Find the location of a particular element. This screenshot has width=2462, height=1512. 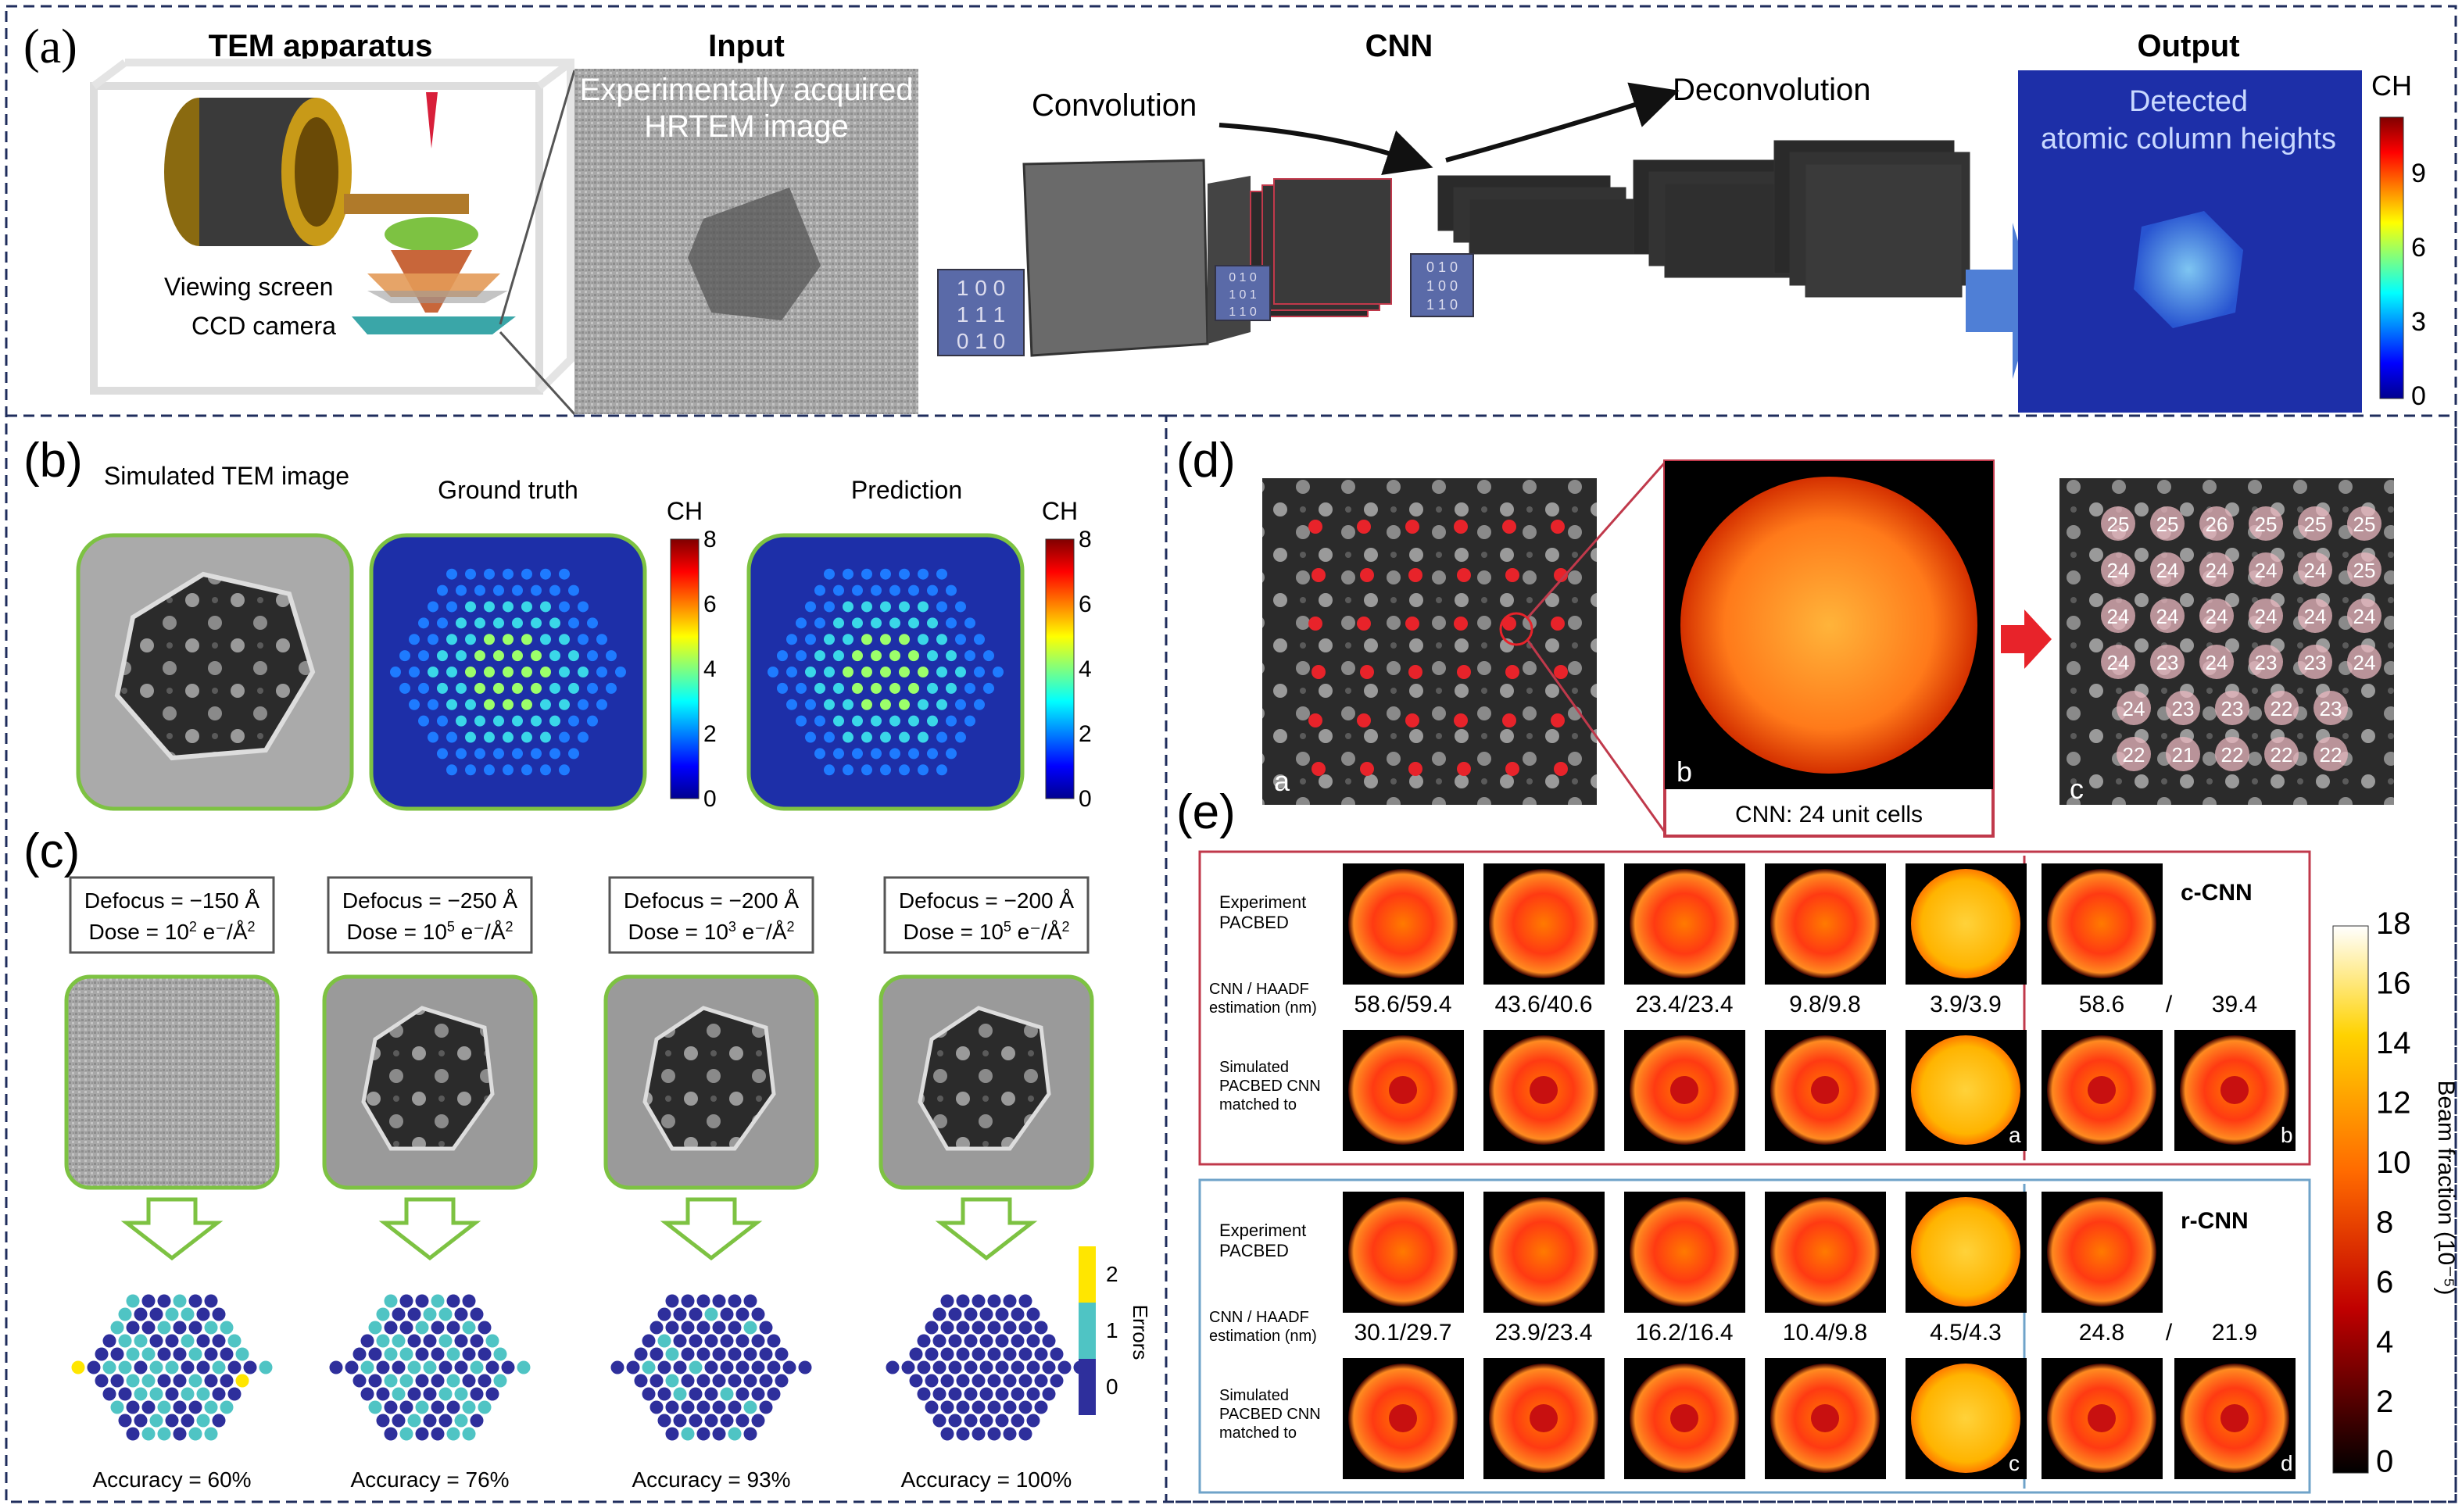

thickness-estimate: 24.8 is located at coordinates (2101, 1333).